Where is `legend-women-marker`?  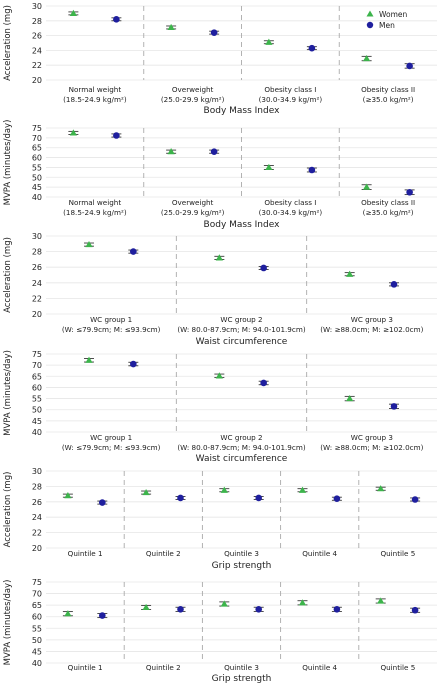 legend-women-marker is located at coordinates (370, 13).